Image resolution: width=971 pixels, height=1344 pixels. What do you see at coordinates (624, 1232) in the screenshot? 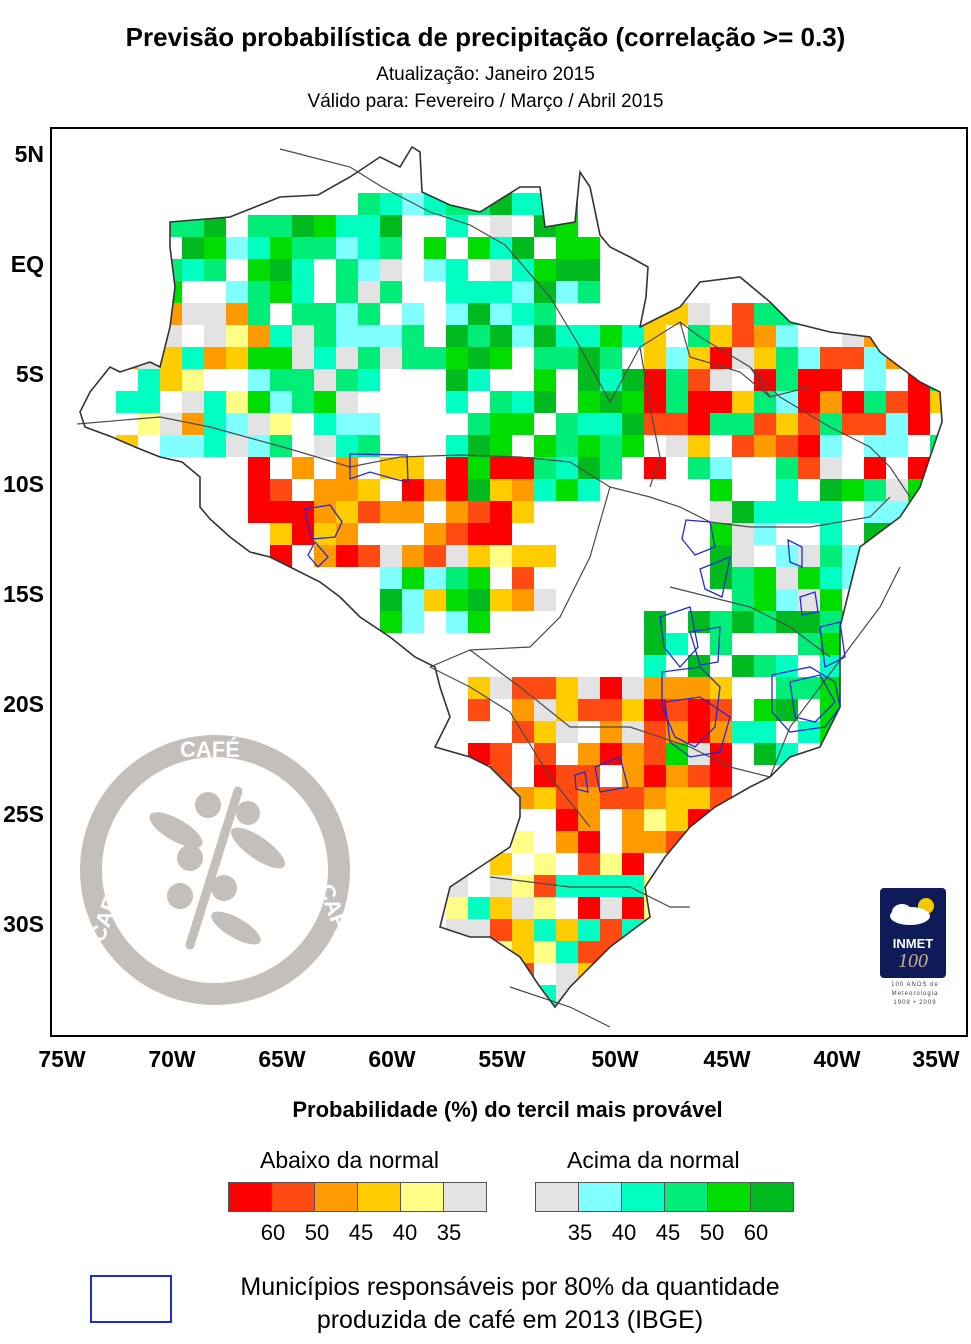
I see `above-tick-40: 40` at bounding box center [624, 1232].